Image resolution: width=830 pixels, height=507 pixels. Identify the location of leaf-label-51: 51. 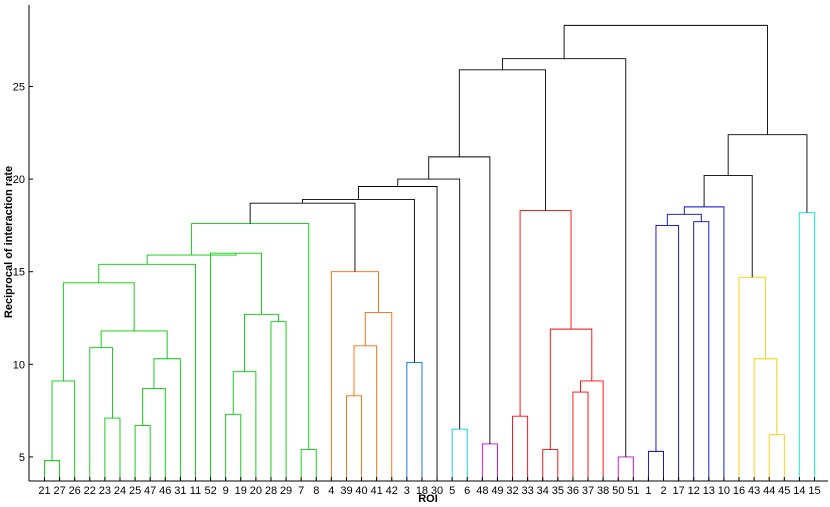
(633, 491).